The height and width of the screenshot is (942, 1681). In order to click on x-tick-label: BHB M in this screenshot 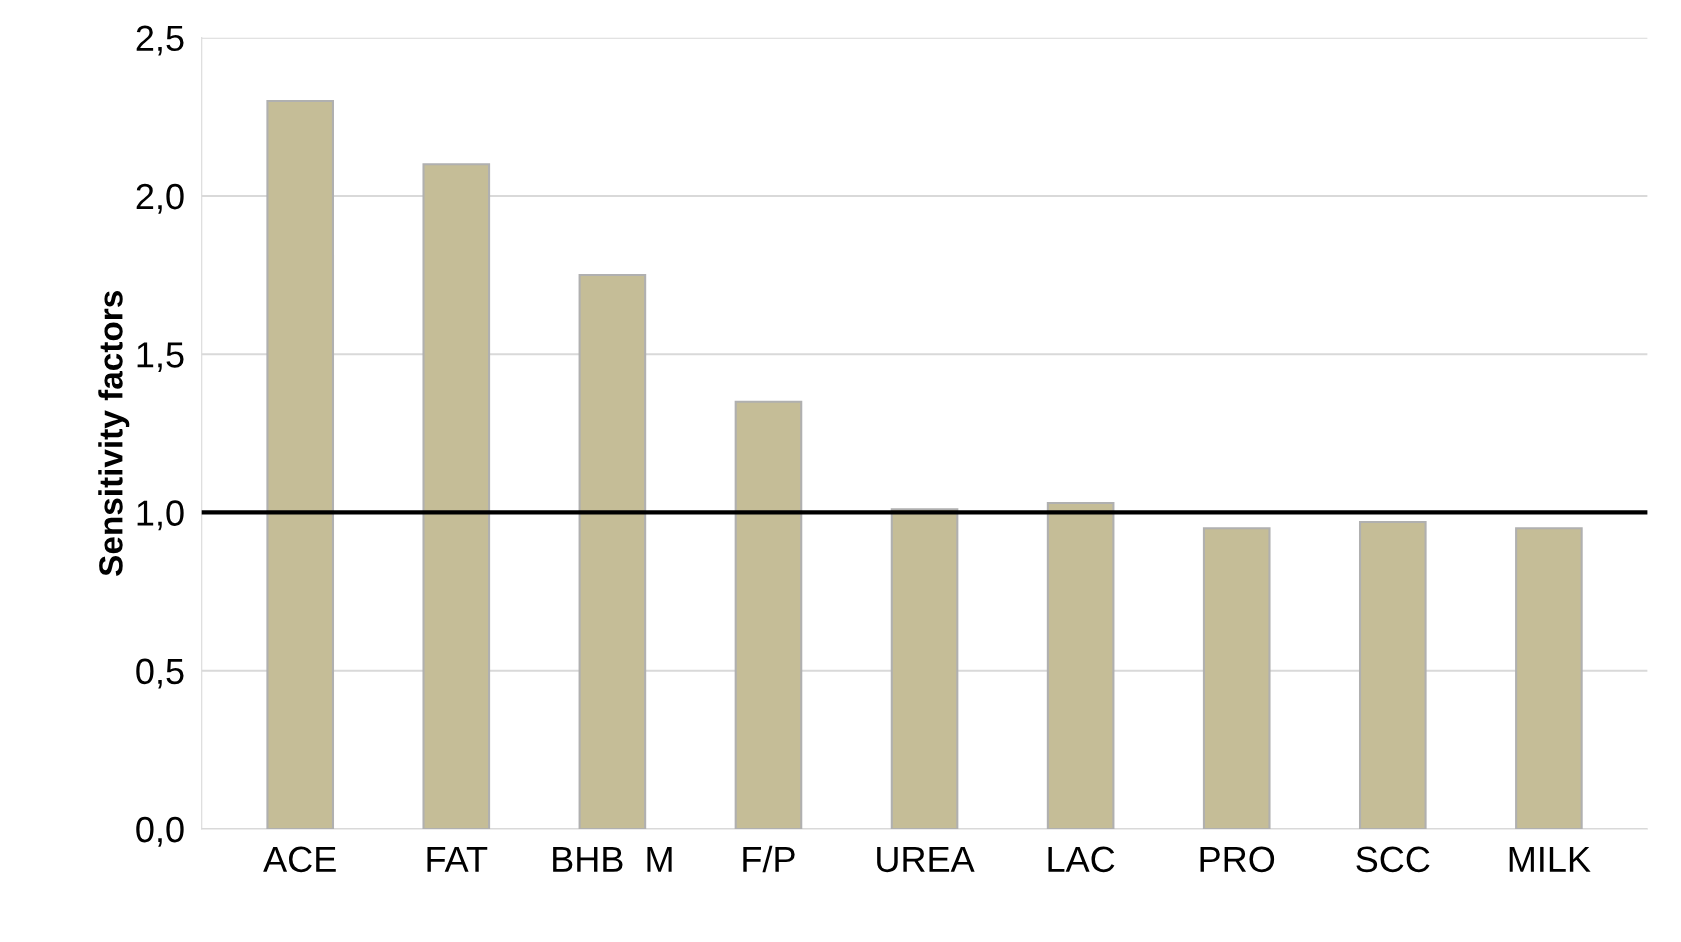, I will do `click(612, 859)`.